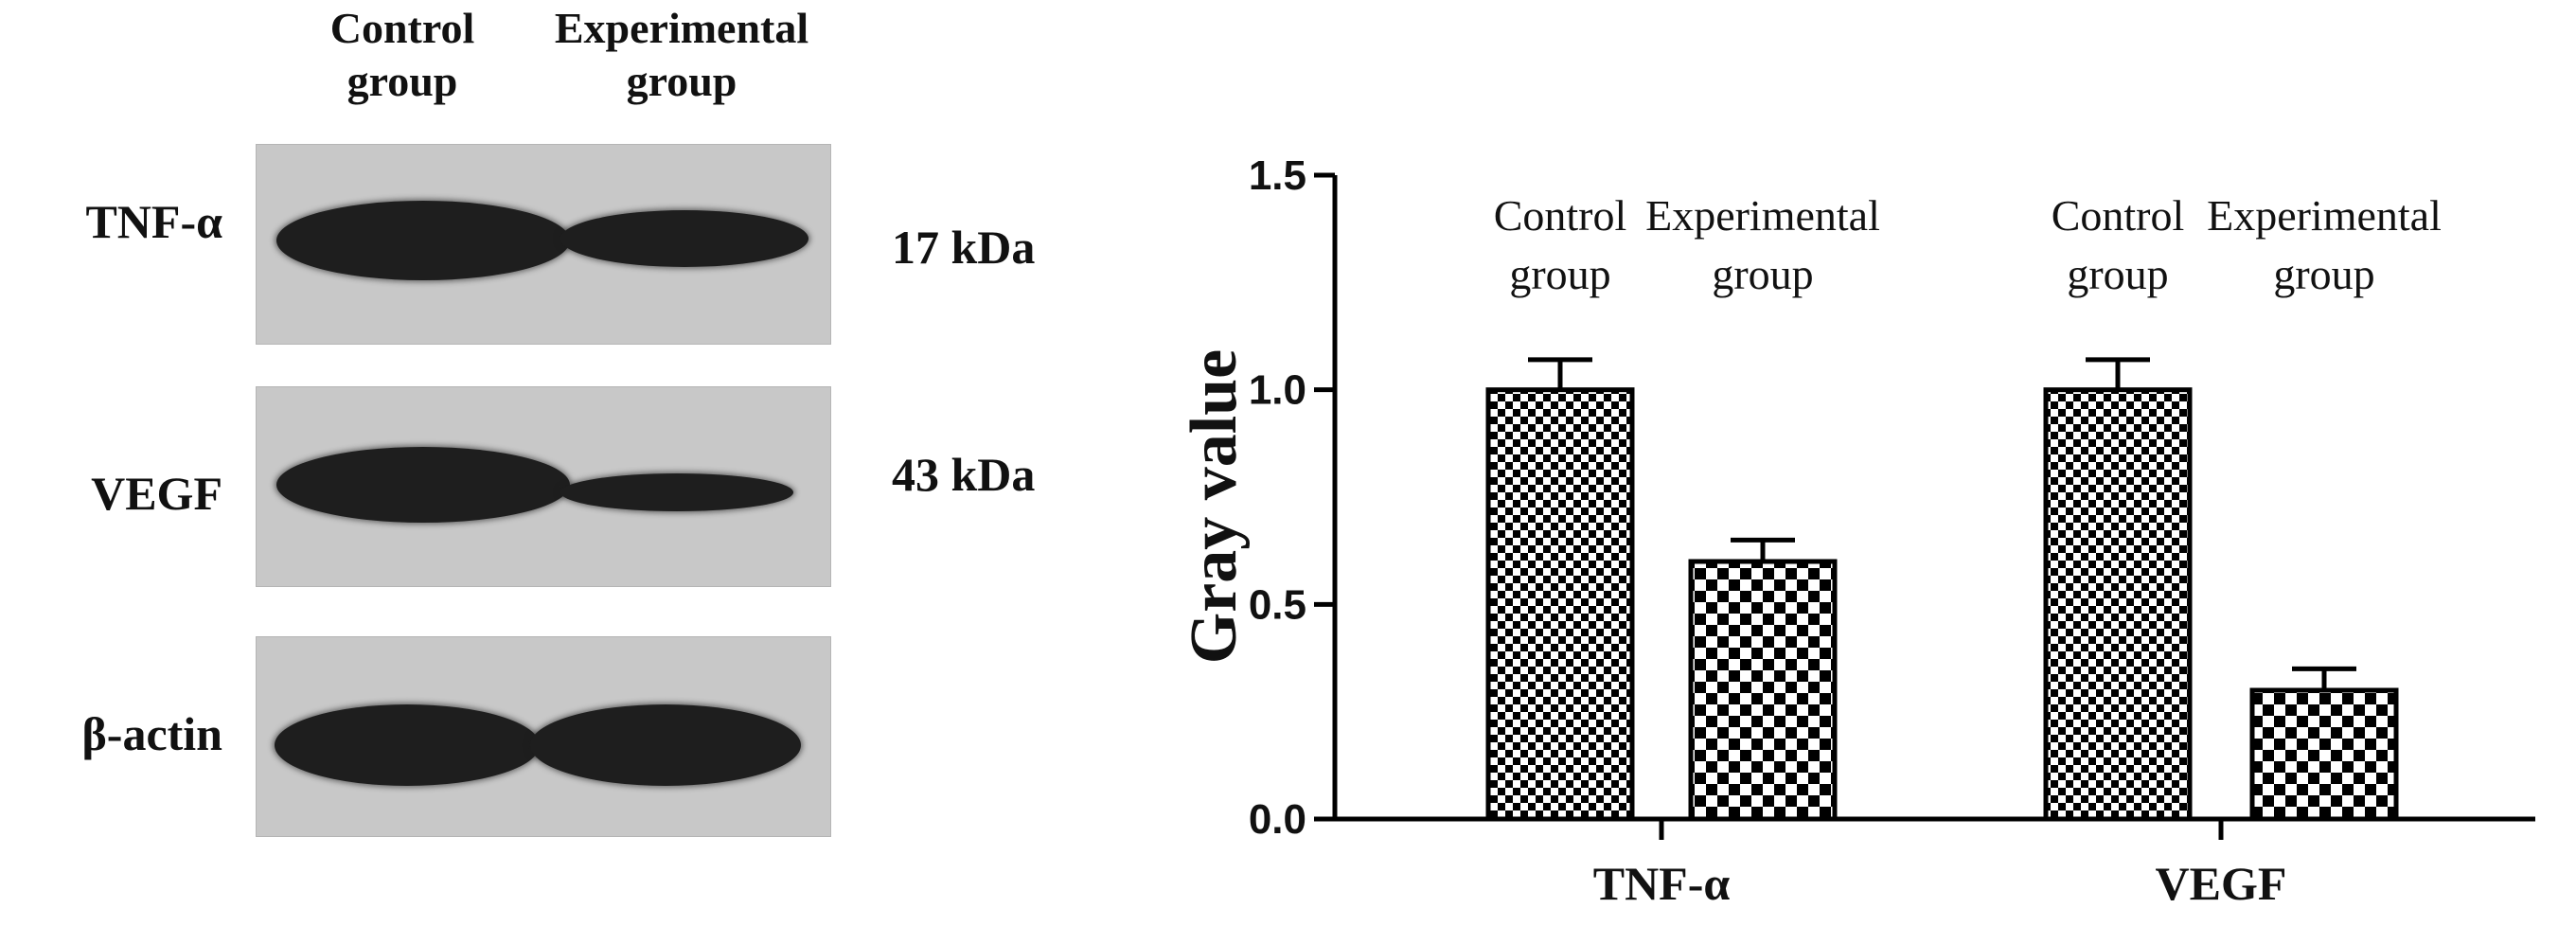 Image resolution: width=2576 pixels, height=926 pixels. I want to click on blot-row-label-actin: β-actin, so click(151, 734).